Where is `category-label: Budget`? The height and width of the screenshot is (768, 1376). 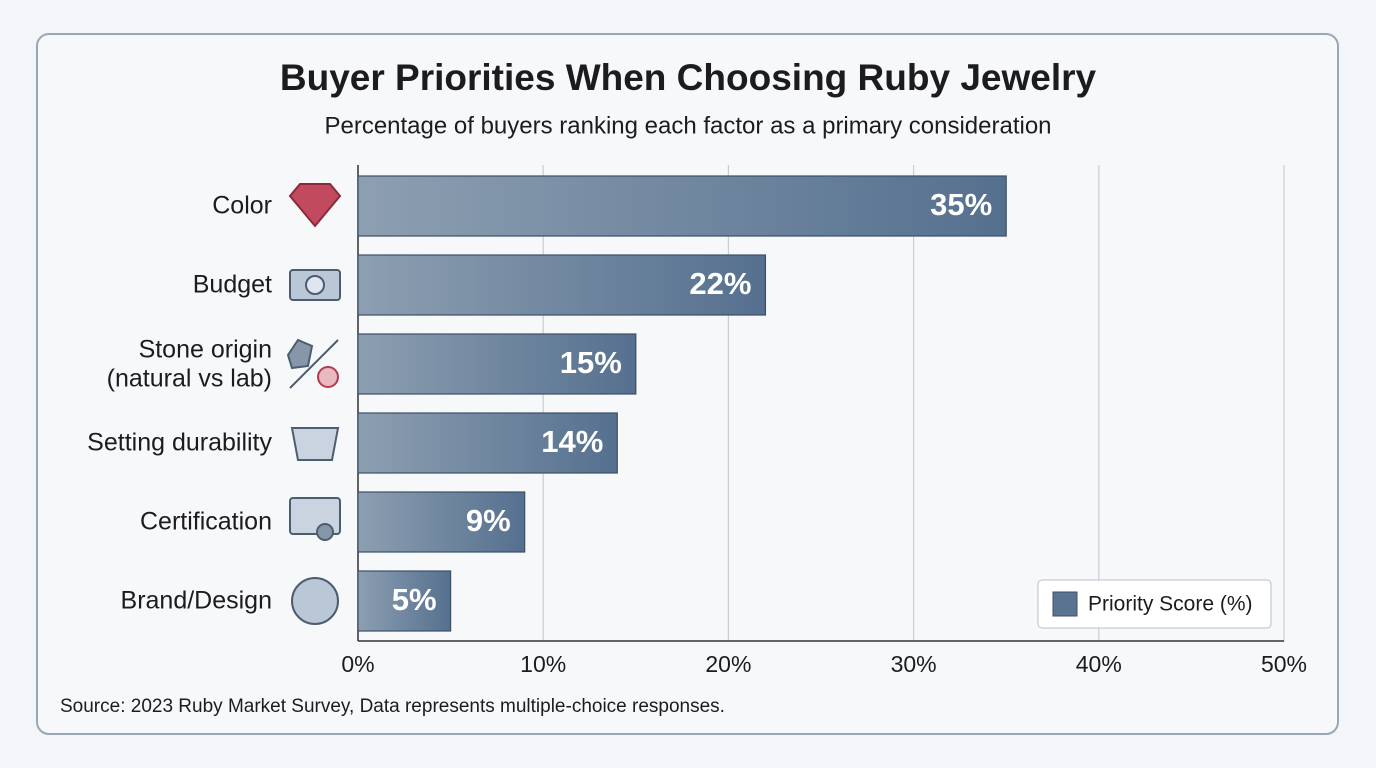
category-label: Budget is located at coordinates (232, 284).